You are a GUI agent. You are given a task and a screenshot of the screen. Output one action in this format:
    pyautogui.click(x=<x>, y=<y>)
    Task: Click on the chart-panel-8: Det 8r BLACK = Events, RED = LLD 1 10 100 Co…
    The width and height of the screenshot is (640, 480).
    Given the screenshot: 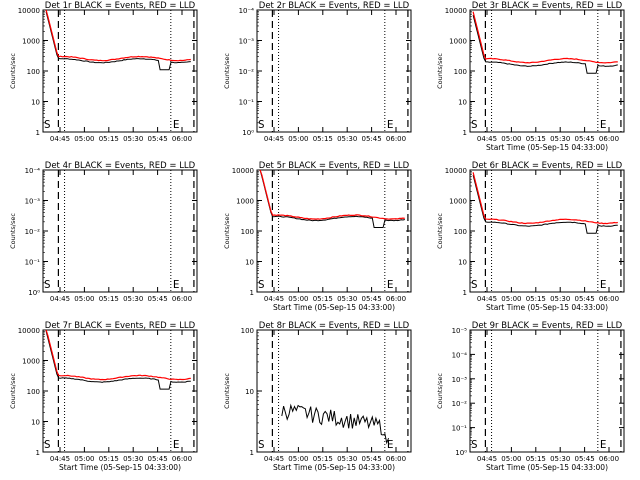 What is the action you would take?
    pyautogui.click(x=317, y=396)
    